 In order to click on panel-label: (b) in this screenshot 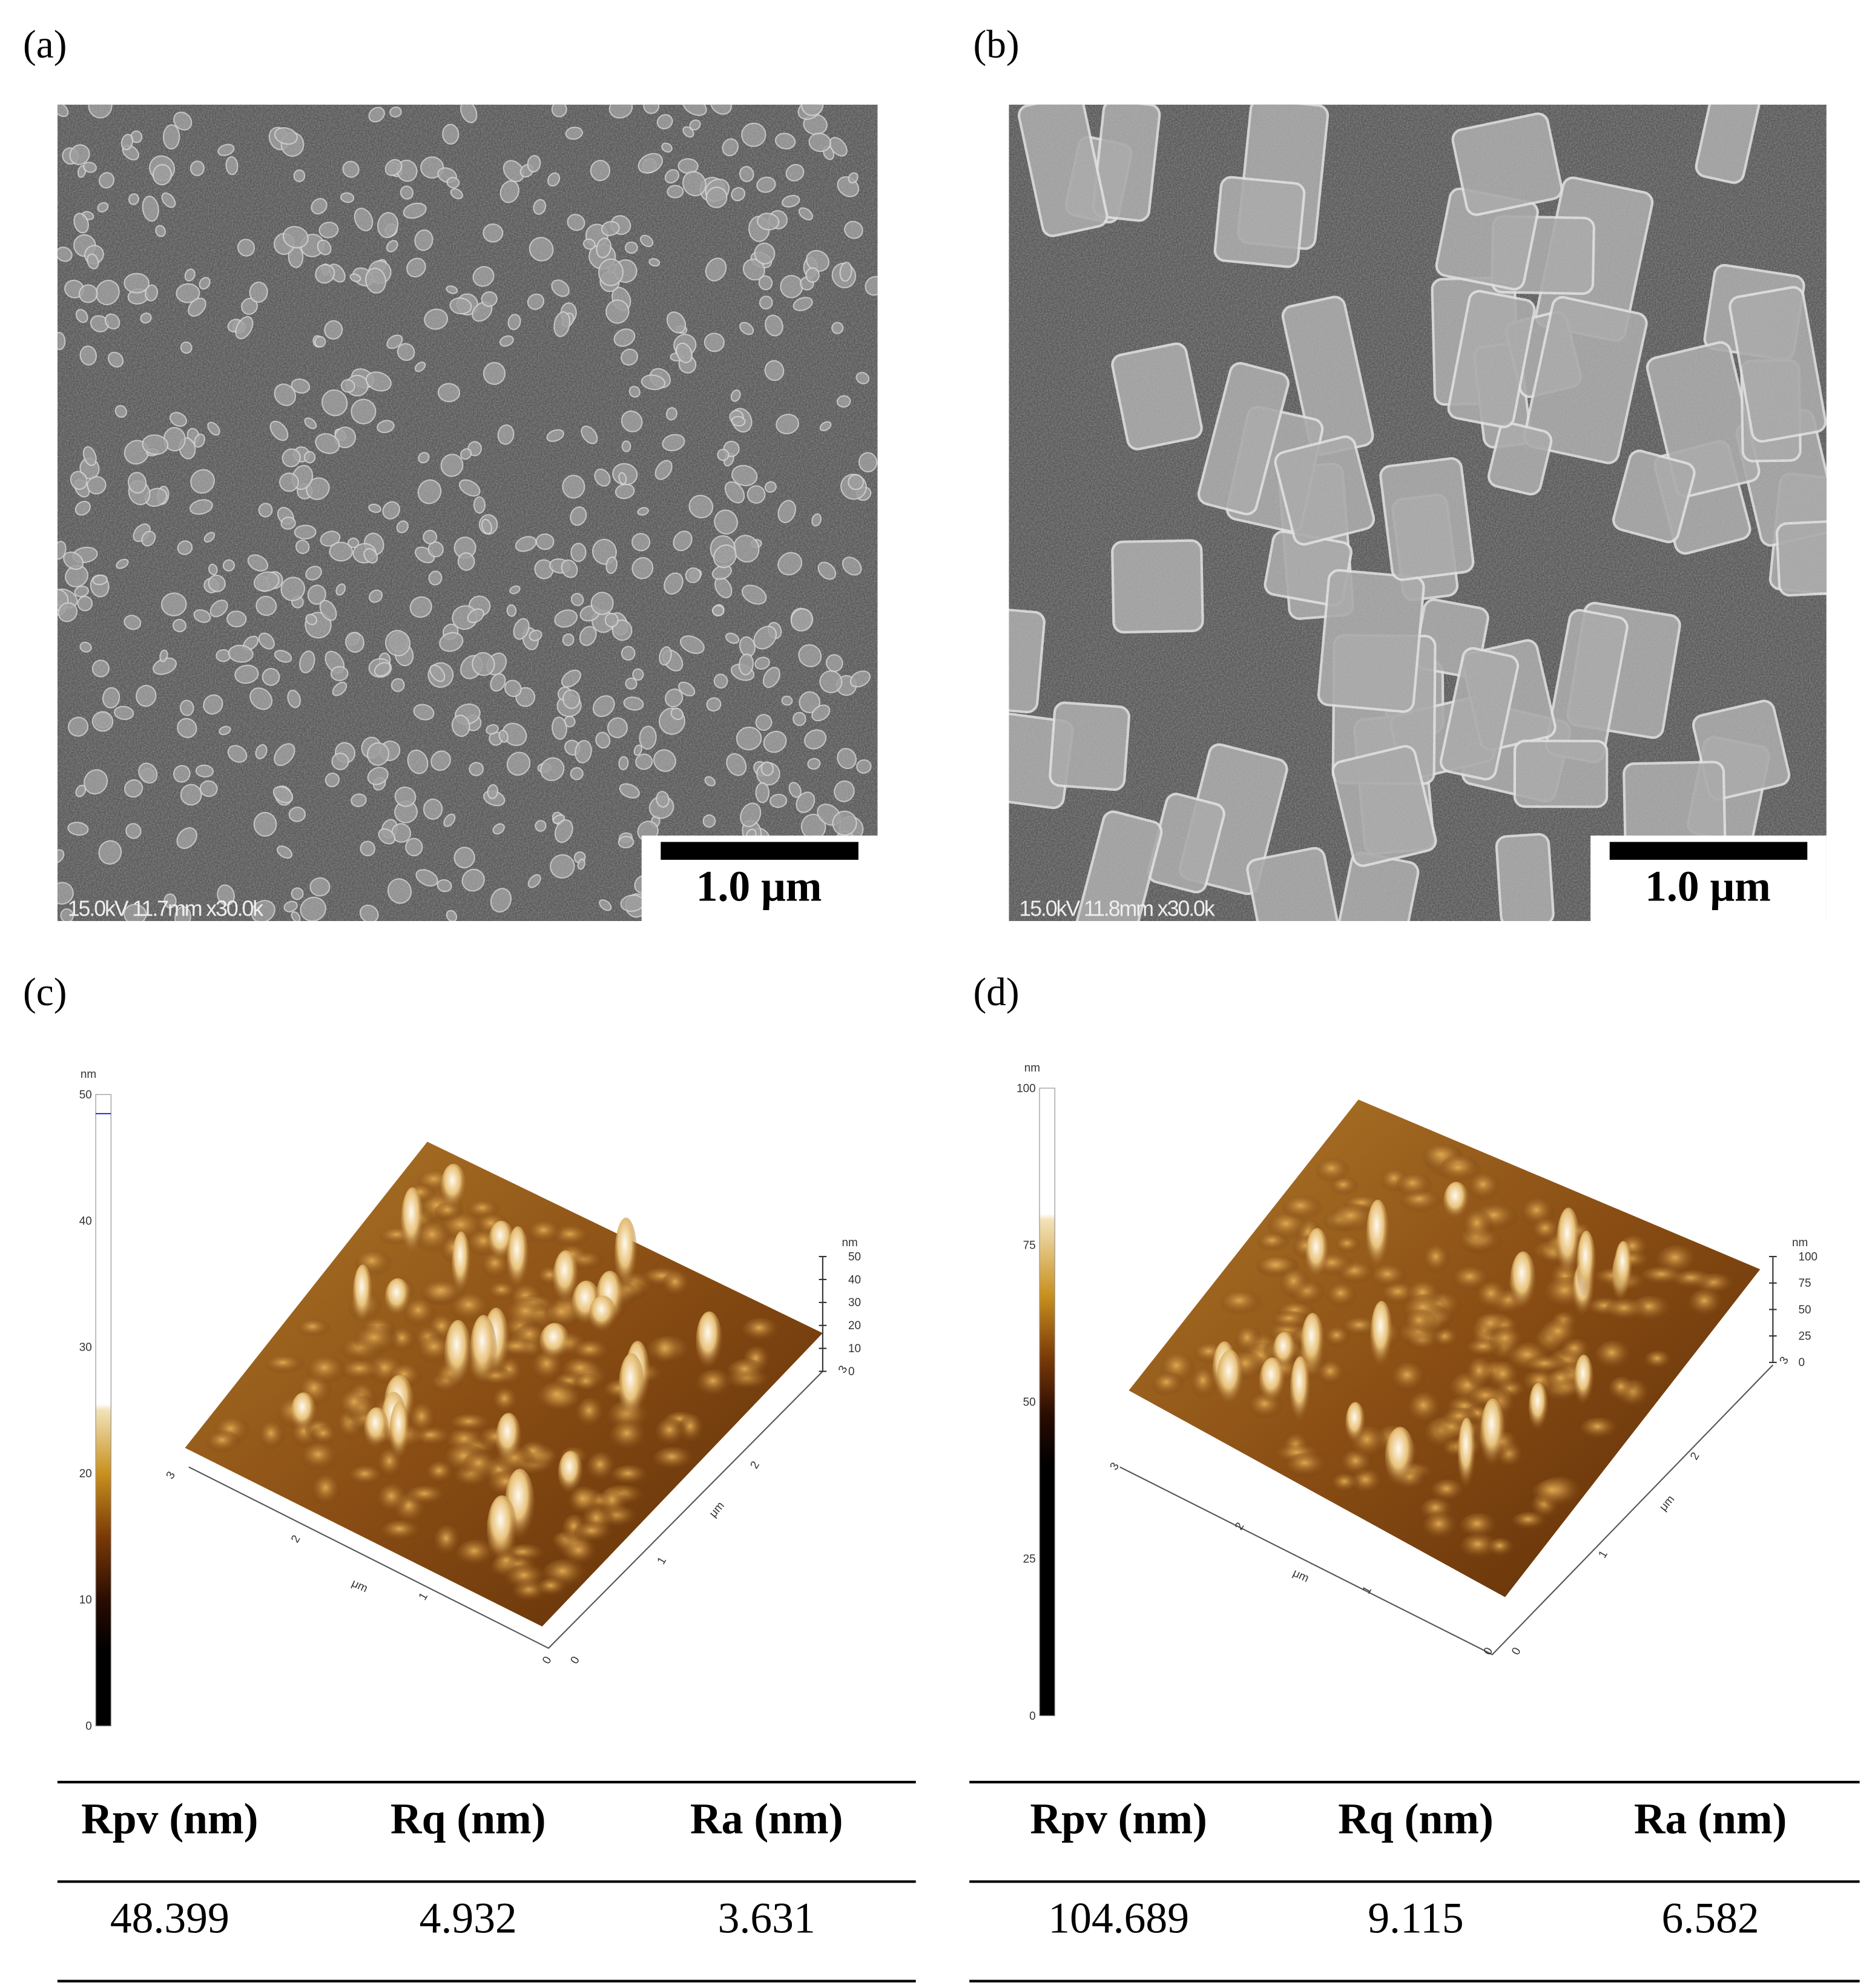, I will do `click(996, 45)`.